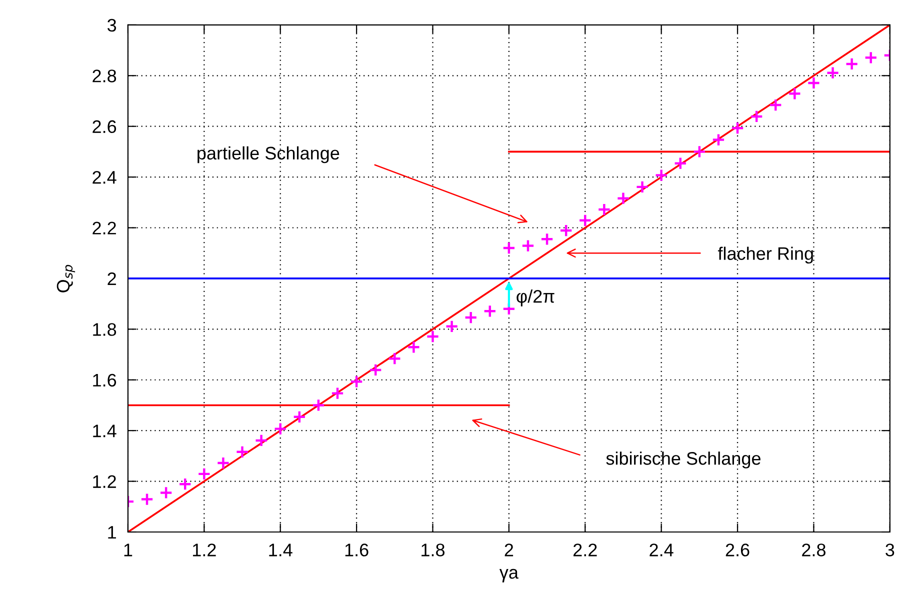 The image size is (898, 608). What do you see at coordinates (508, 575) in the screenshot?
I see `x-axis-title: γa` at bounding box center [508, 575].